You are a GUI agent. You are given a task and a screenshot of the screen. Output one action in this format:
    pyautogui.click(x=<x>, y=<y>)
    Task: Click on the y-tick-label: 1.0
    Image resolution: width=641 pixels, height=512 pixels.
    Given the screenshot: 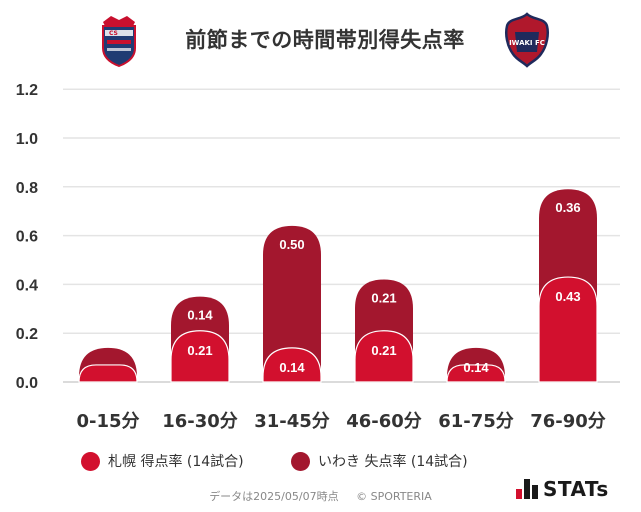 What is the action you would take?
    pyautogui.click(x=27, y=139)
    